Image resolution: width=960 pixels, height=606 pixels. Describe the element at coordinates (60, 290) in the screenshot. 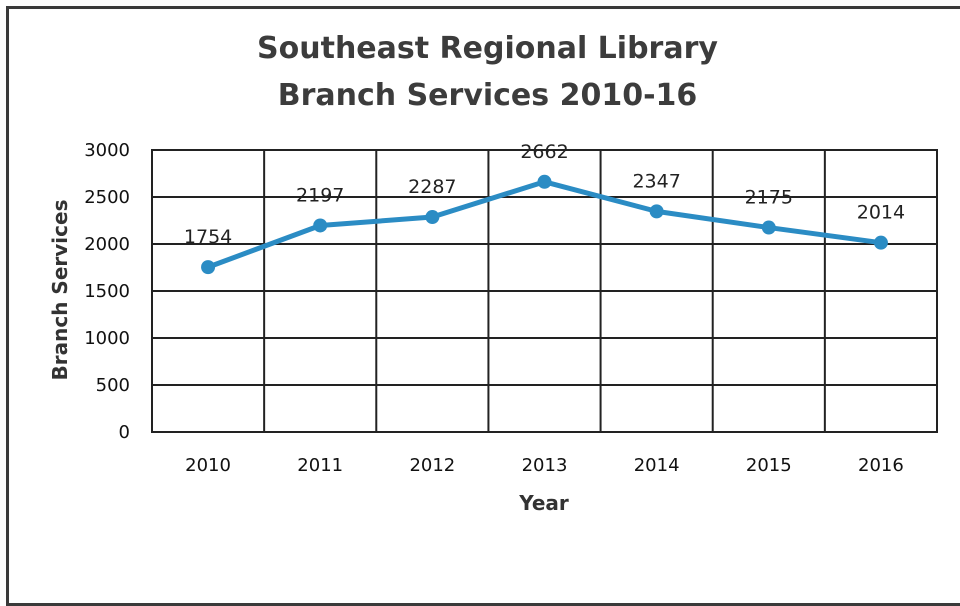

I see `y-axis-label: Branch Services` at that location.